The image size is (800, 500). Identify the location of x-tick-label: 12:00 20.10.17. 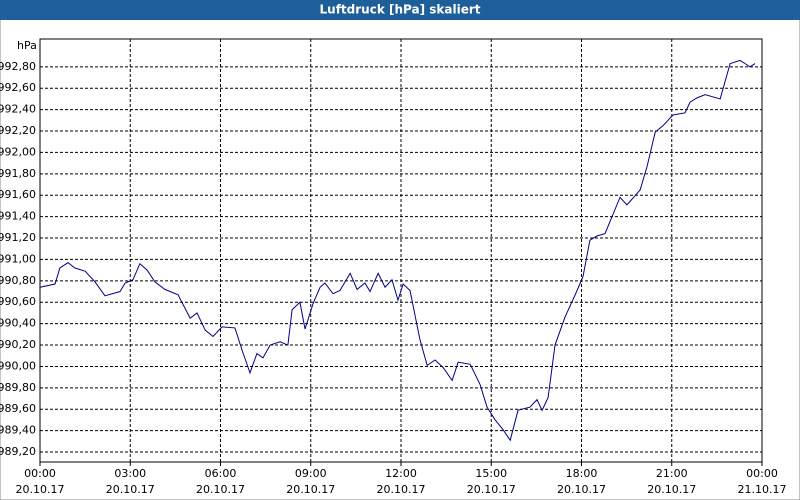
(401, 481).